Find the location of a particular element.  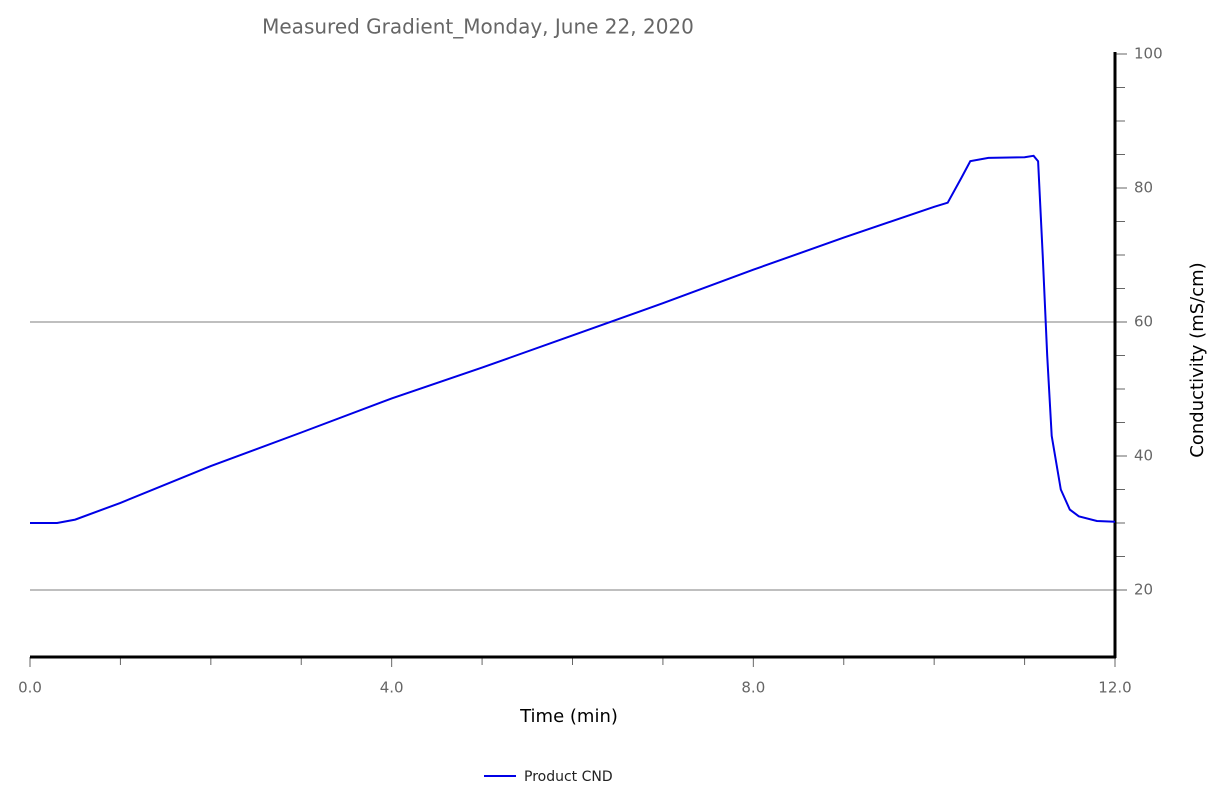

chart-title: Measured Gradient_Monday, June 22, 2020 is located at coordinates (478, 27).